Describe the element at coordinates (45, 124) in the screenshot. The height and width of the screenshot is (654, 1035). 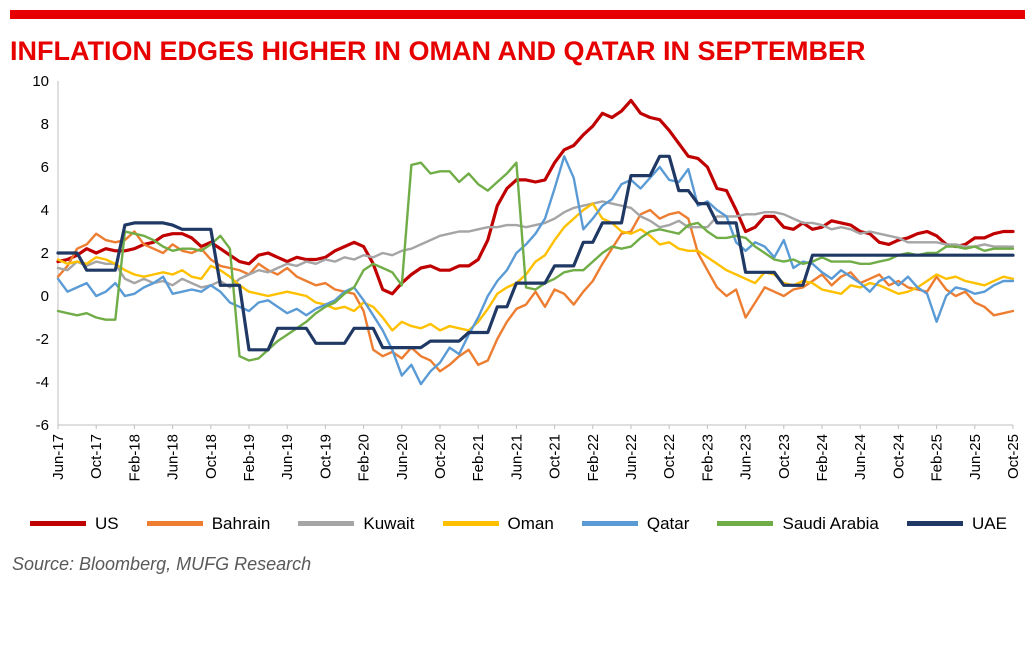
I see `svg-text: 8` at that location.